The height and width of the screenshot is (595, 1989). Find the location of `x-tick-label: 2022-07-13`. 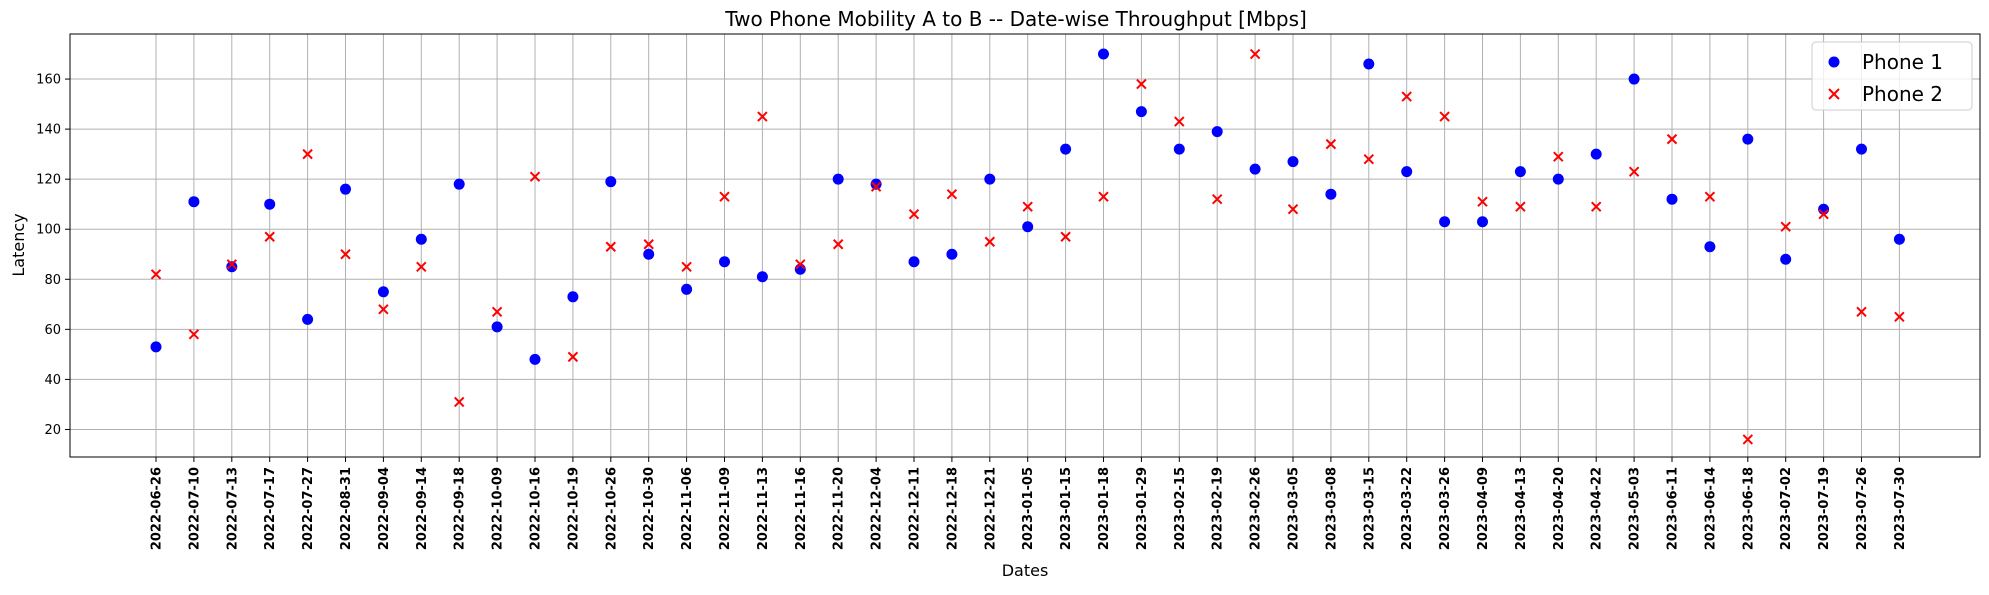

x-tick-label: 2022-07-13 is located at coordinates (232, 508).